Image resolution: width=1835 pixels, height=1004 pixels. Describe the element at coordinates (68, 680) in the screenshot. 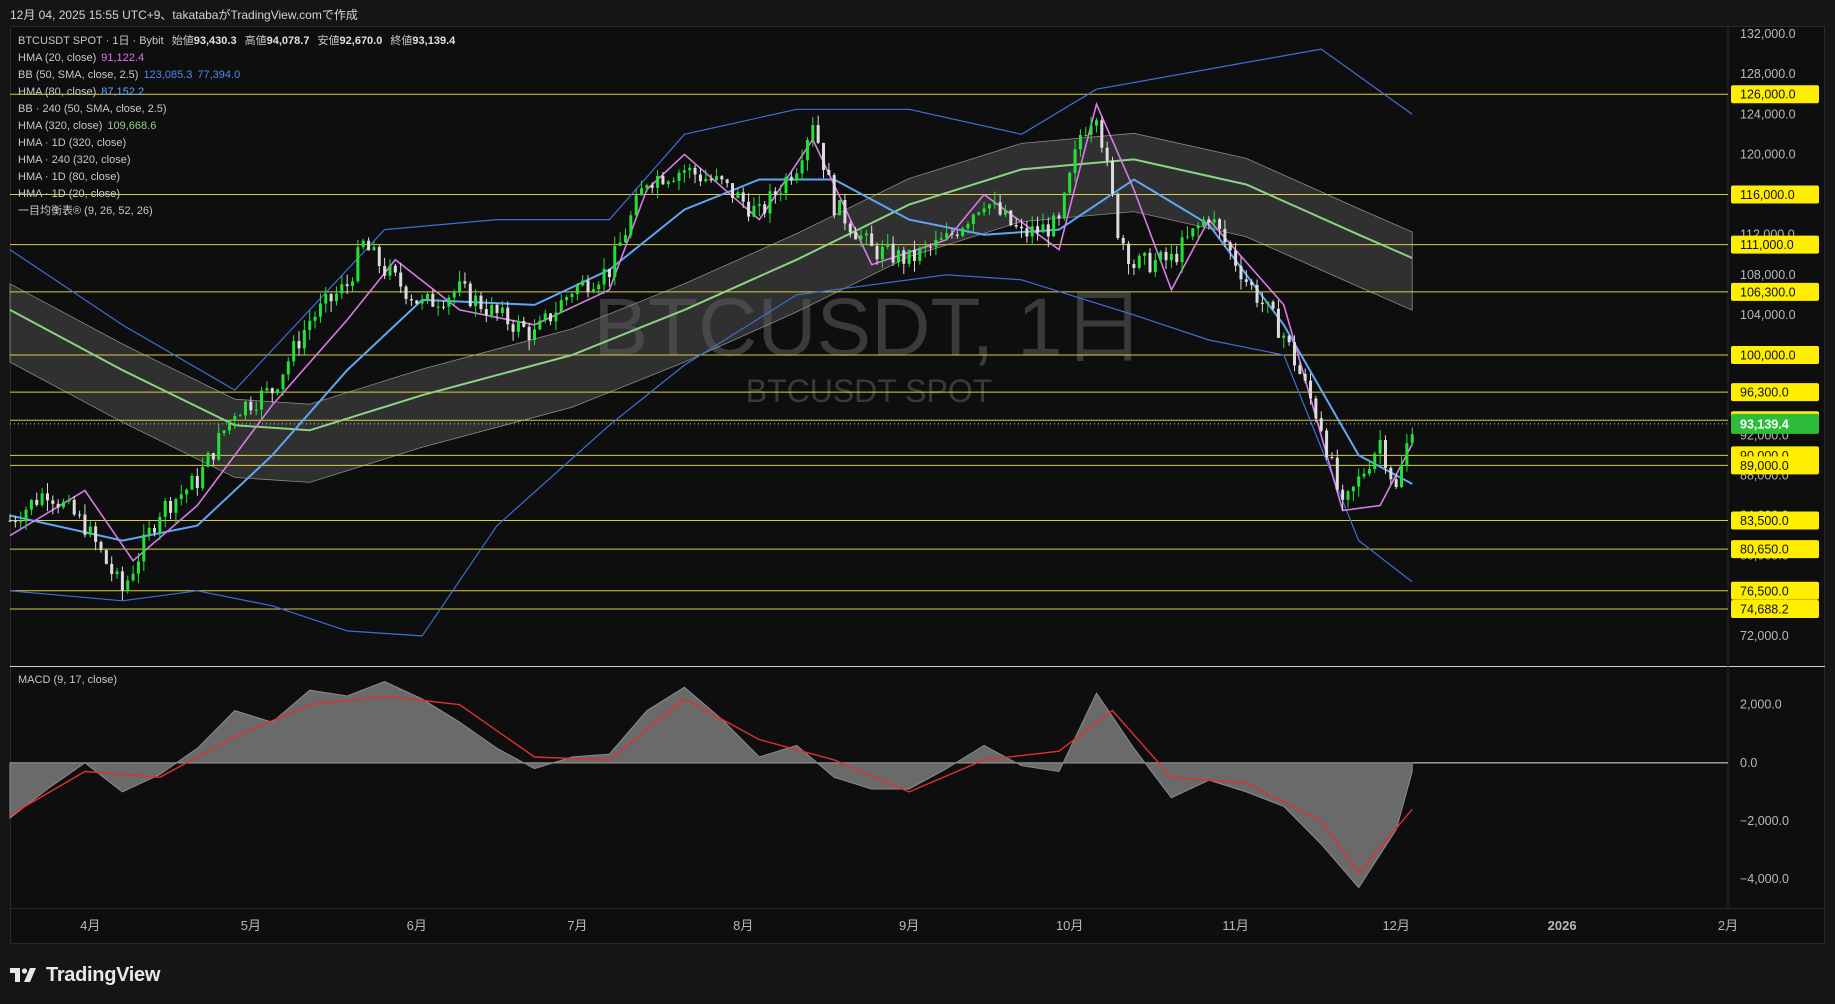

I see `macd-label: MACD (9, 17, close)` at that location.